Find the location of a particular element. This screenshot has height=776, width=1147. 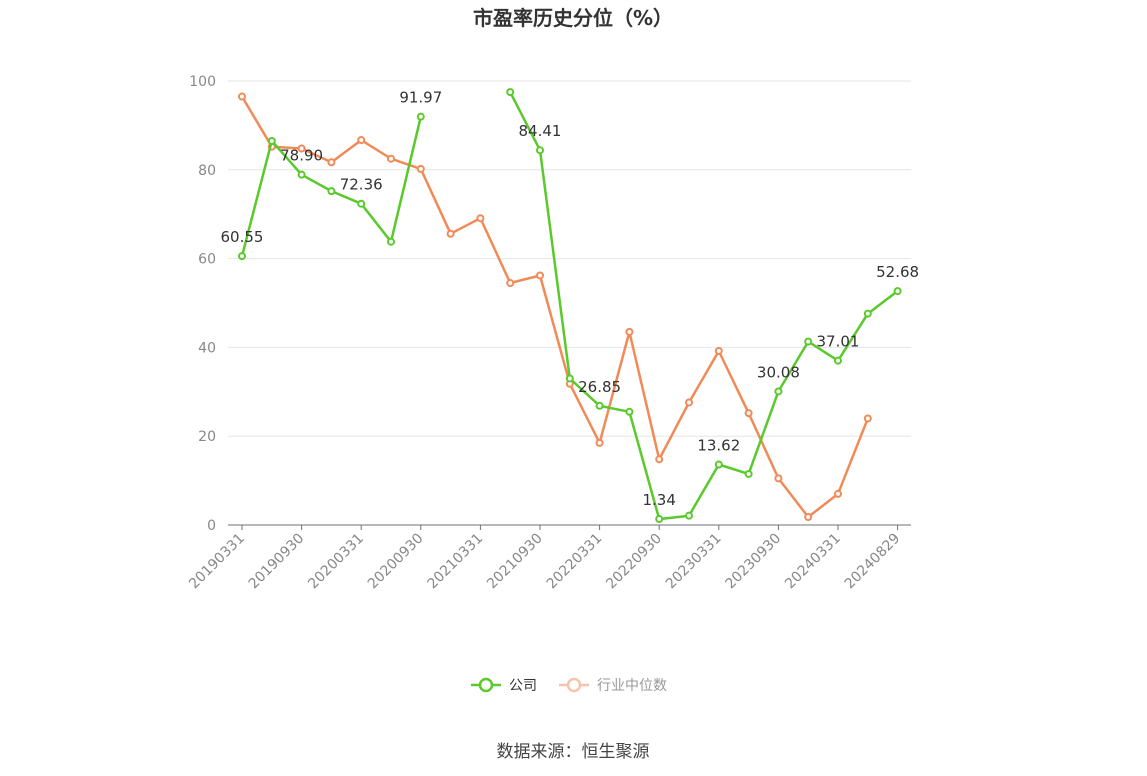

x-tick-label: 20190331 is located at coordinates (217, 562).